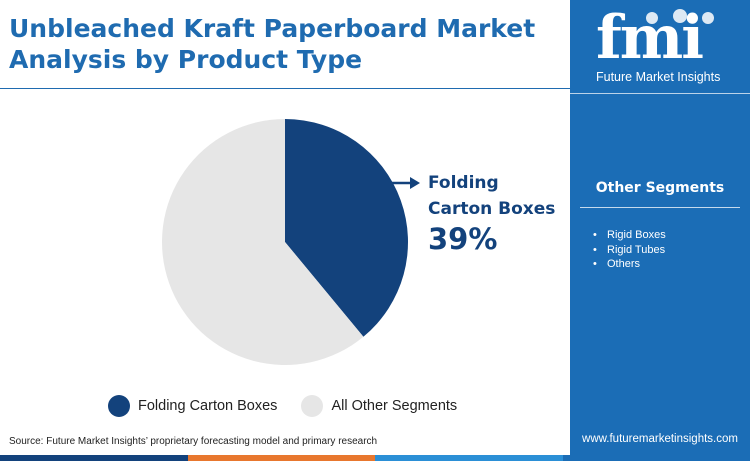  What do you see at coordinates (629, 264) in the screenshot?
I see `segment-item: Others` at bounding box center [629, 264].